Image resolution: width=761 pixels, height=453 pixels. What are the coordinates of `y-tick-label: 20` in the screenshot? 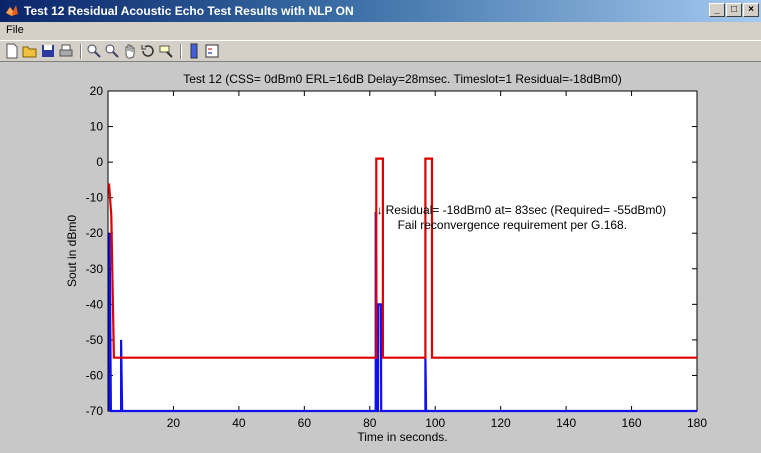 It's located at (97, 91).